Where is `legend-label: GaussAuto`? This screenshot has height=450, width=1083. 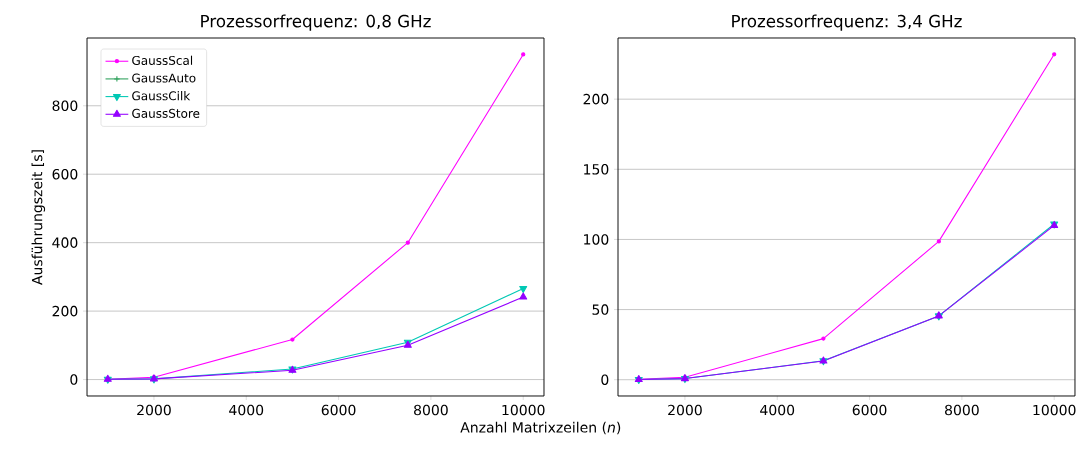
legend-label: GaussAuto is located at coordinates (164, 78).